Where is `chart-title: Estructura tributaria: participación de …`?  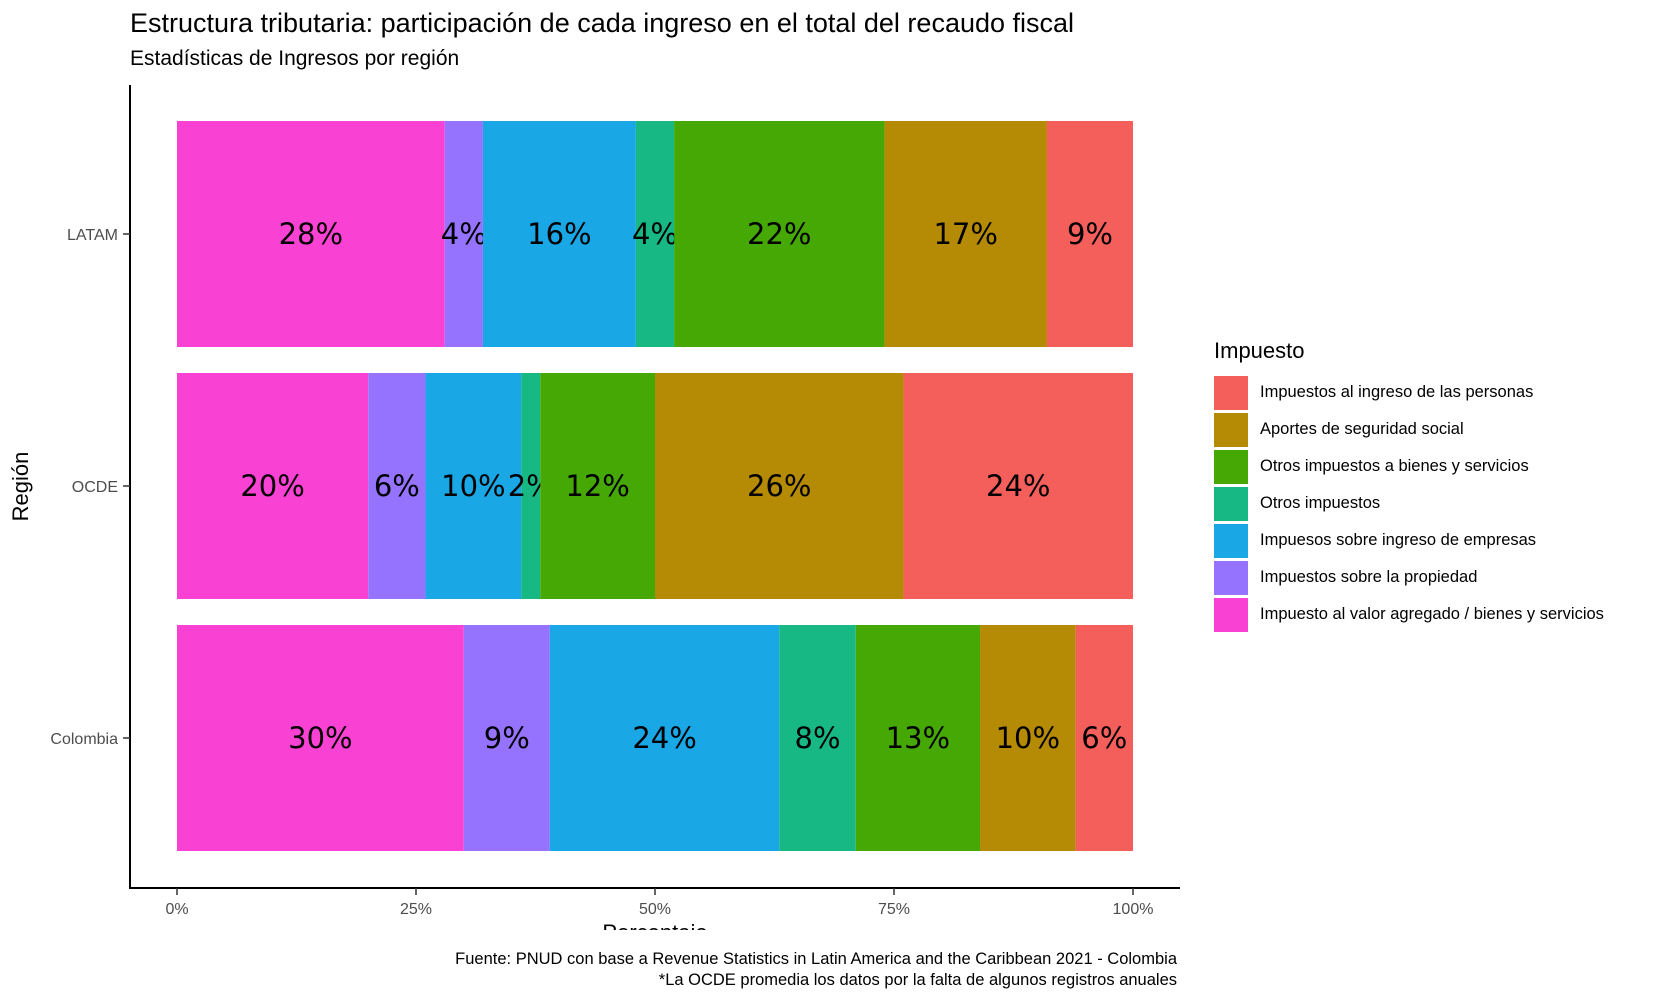
chart-title: Estructura tributaria: participación de … is located at coordinates (602, 23).